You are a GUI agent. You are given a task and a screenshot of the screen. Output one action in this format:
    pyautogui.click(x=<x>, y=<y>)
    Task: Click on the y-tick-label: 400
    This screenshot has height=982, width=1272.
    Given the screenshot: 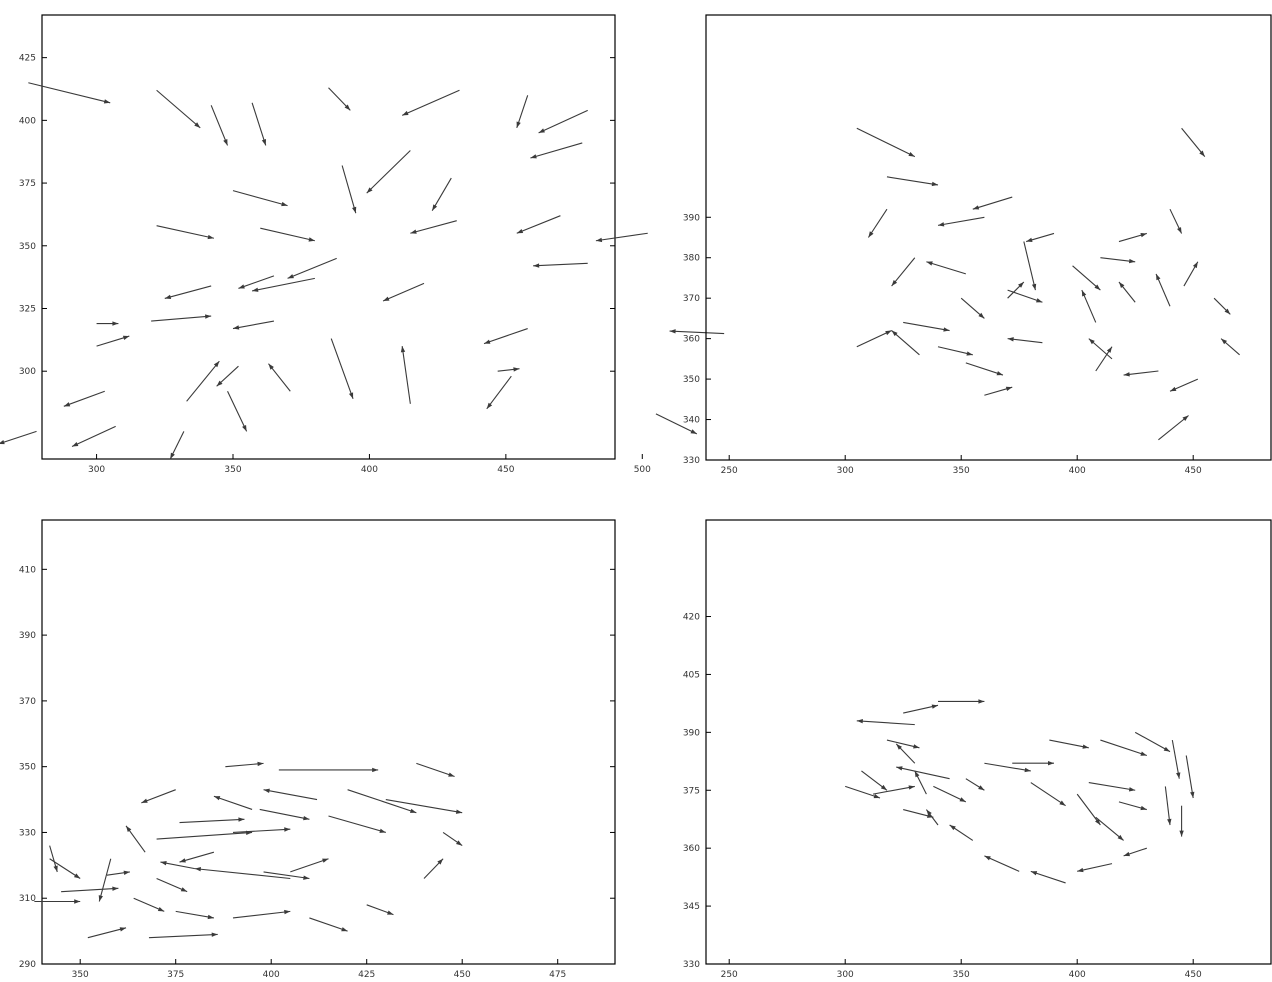 What is the action you would take?
    pyautogui.click(x=27, y=121)
    